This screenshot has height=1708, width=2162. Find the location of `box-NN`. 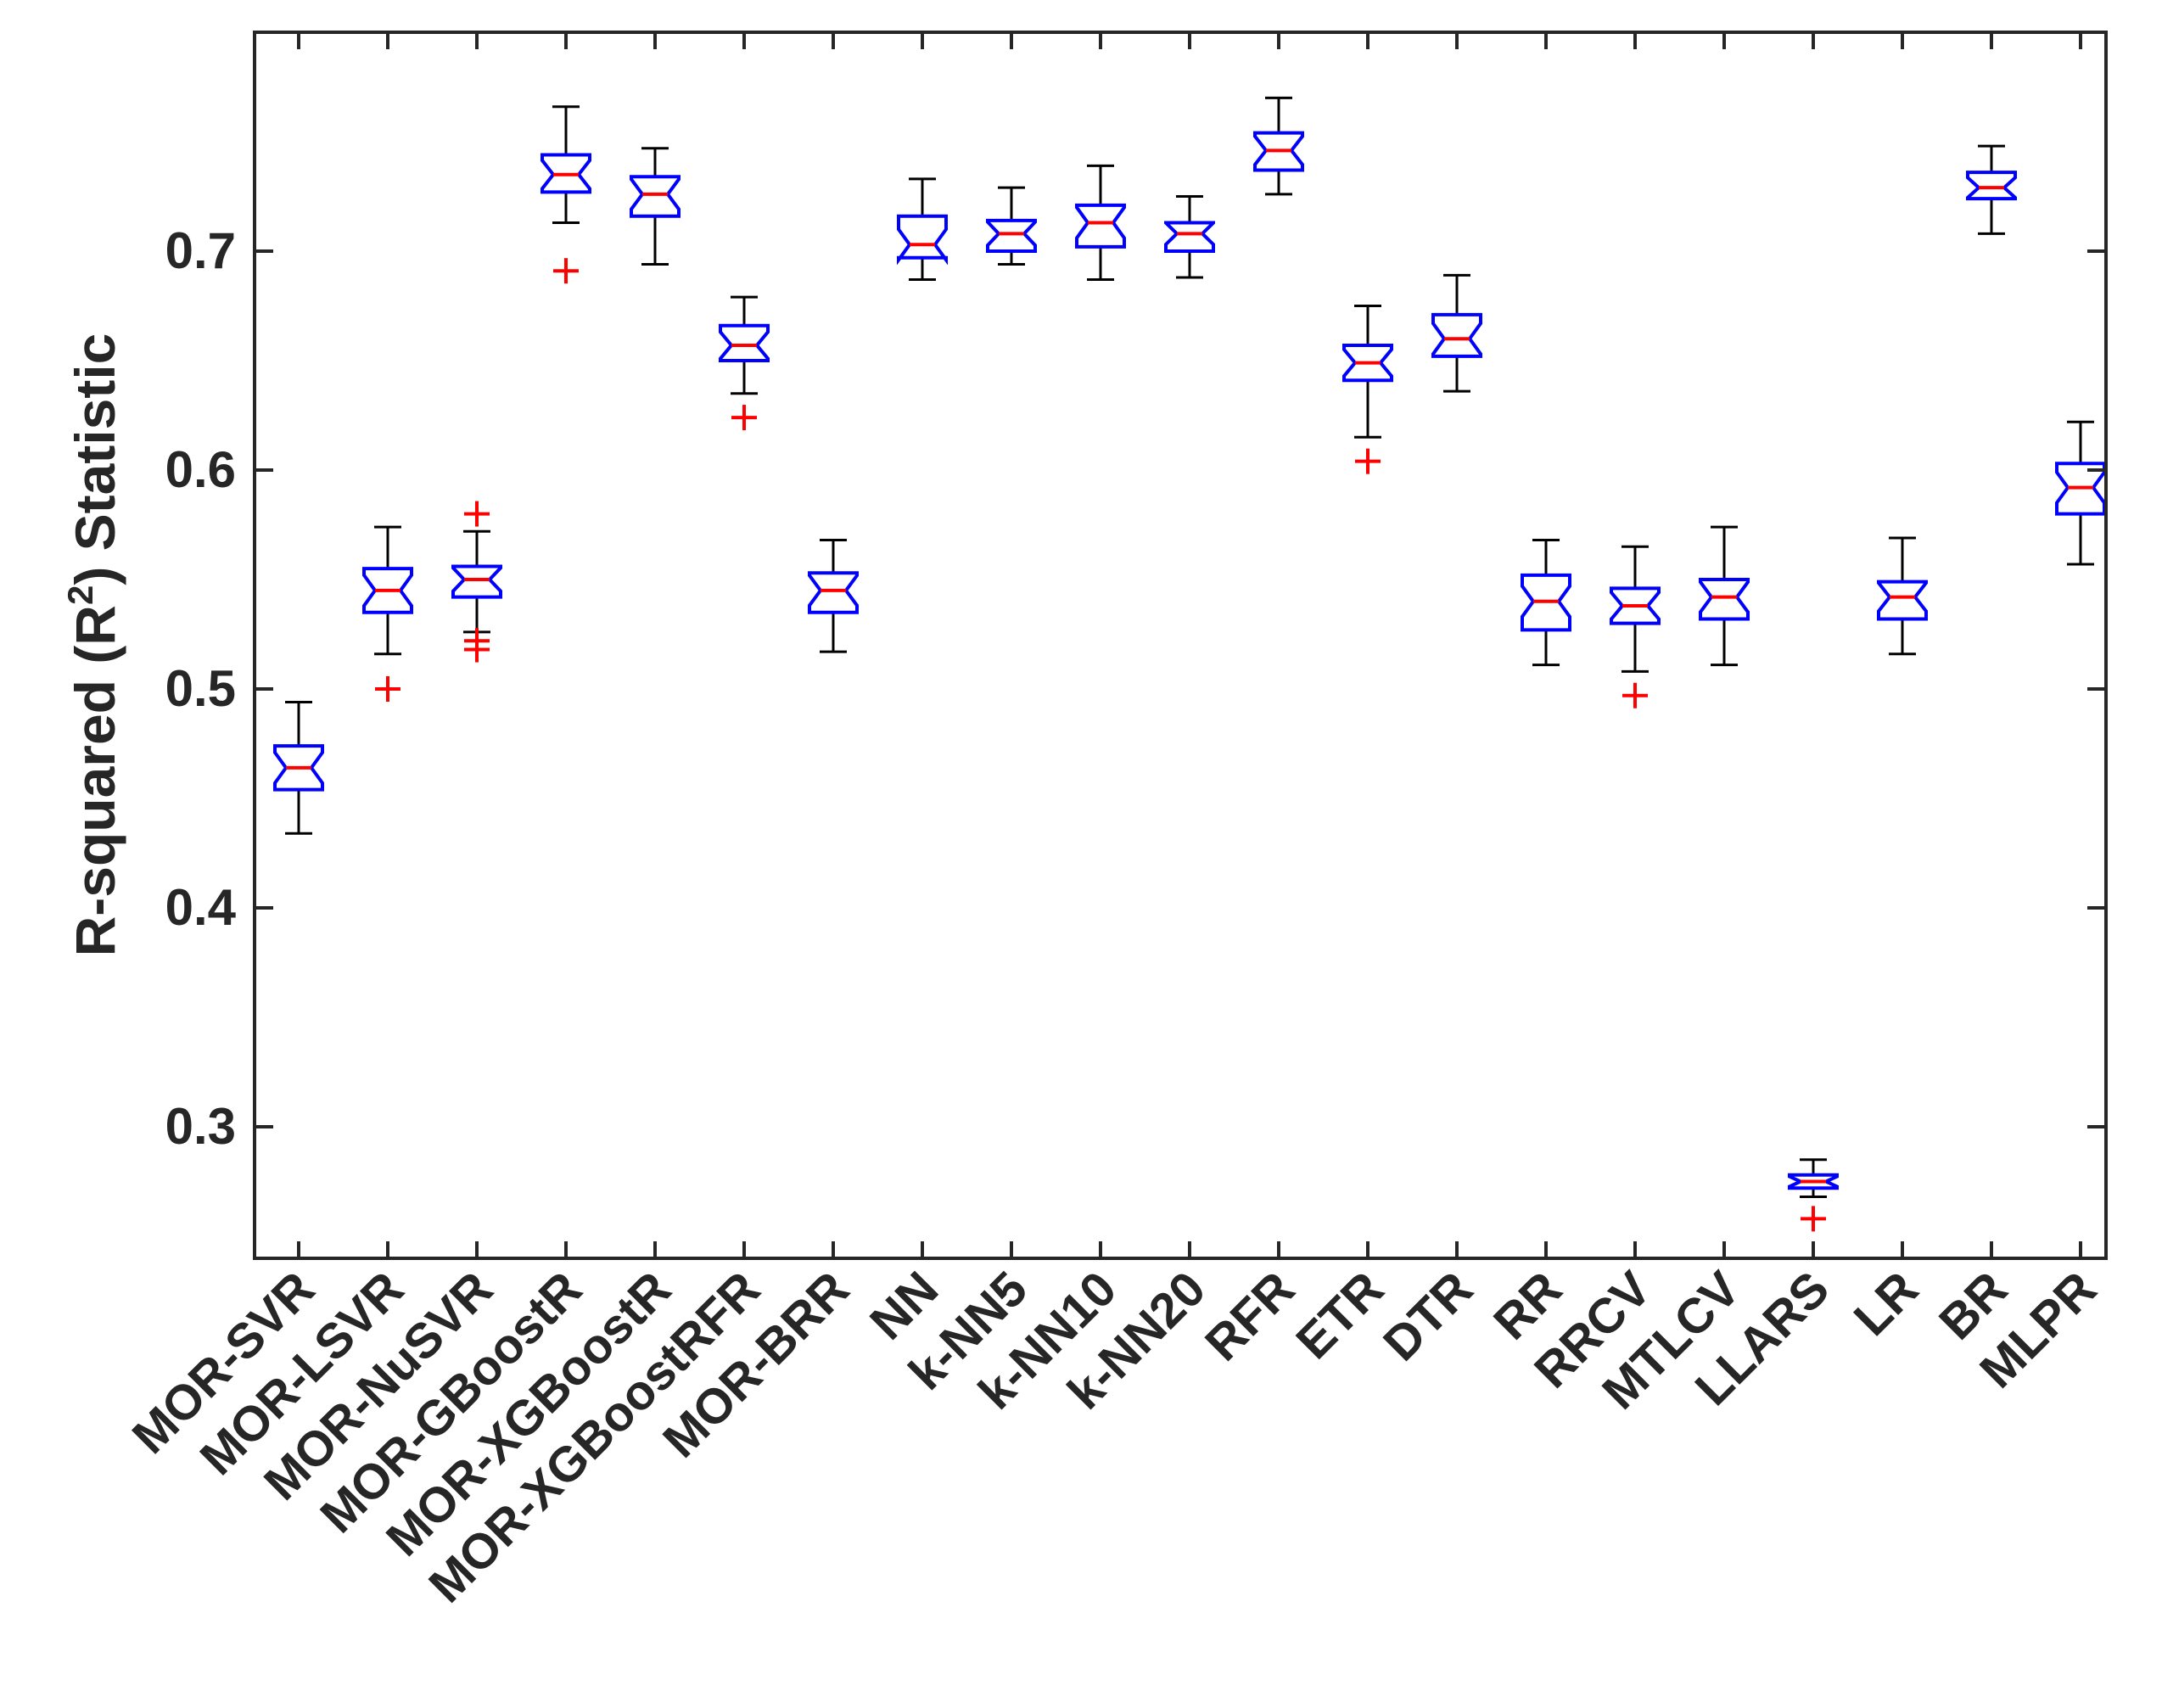

box-NN is located at coordinates (922, 230).